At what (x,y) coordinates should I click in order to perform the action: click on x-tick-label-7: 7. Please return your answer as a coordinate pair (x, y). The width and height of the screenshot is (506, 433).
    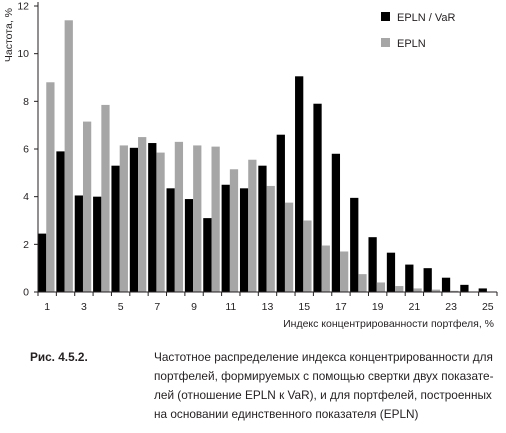
    Looking at the image, I should click on (157, 307).